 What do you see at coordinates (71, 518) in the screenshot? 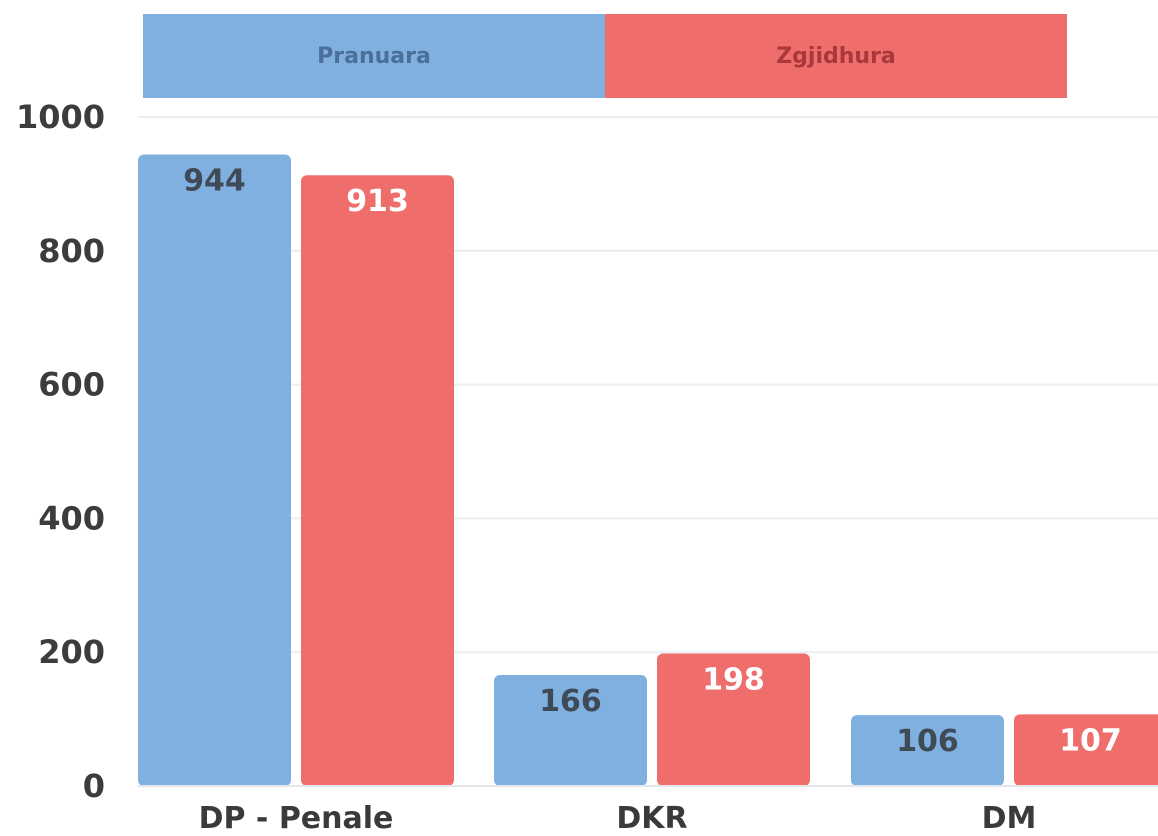
I see `y-tick-label: 400` at bounding box center [71, 518].